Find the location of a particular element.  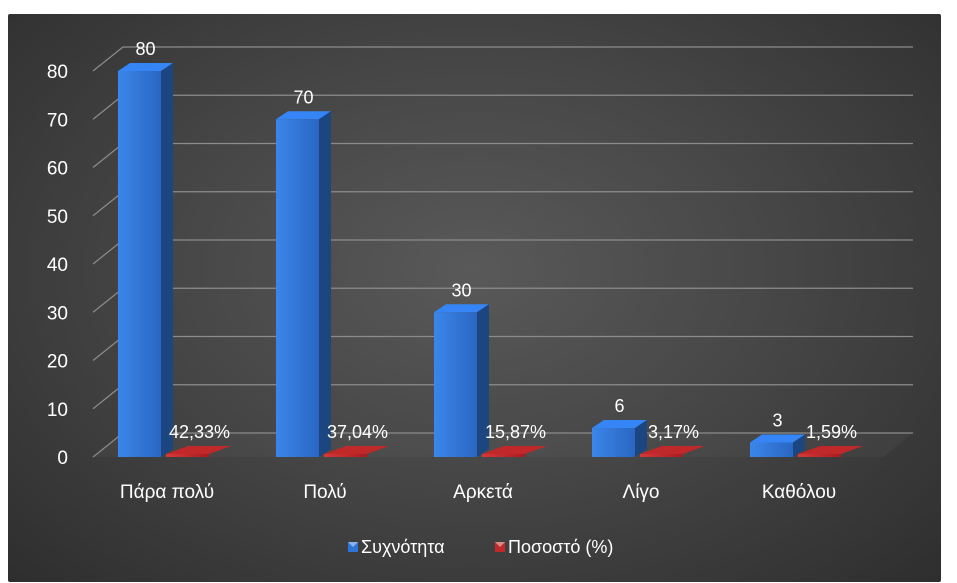

data-label-percentage: 3,17% is located at coordinates (673, 432).